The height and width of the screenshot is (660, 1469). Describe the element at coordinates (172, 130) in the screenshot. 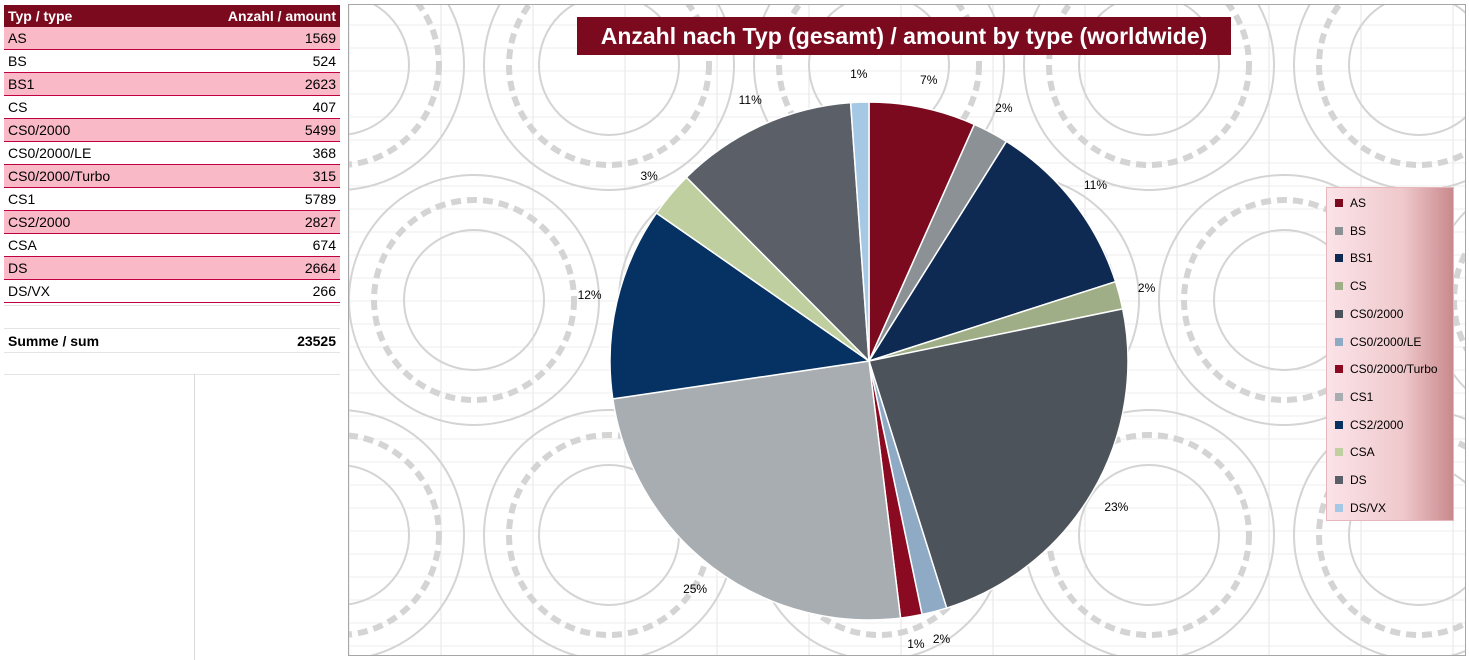

I see `table-row: CS0/2000 5499` at that location.